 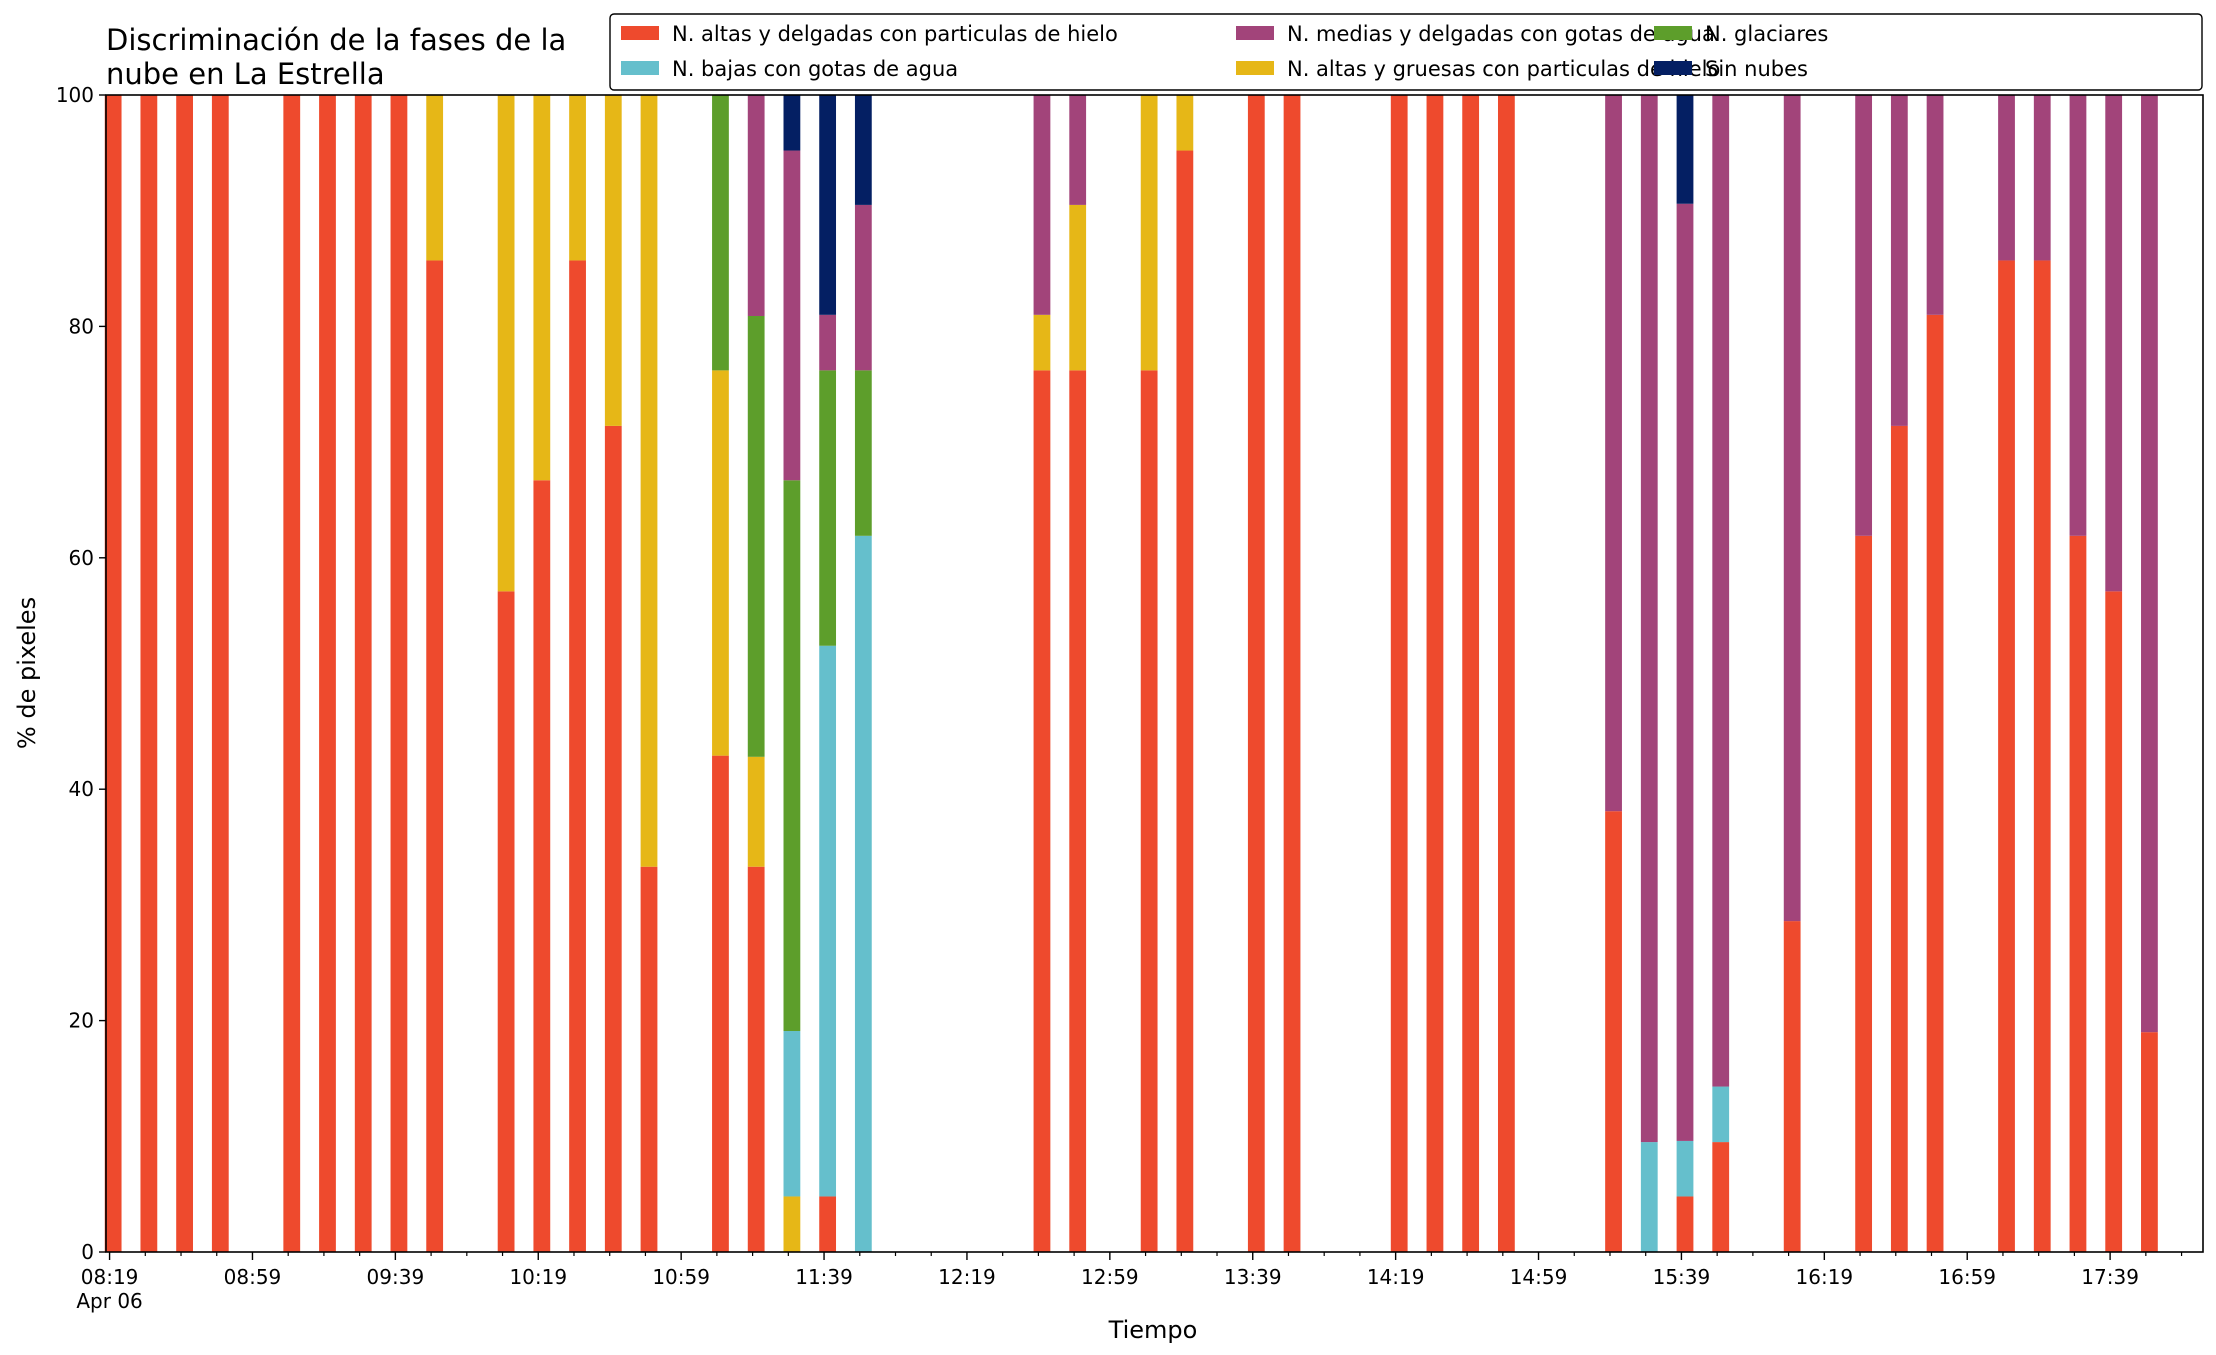 What do you see at coordinates (1396, 1277) in the screenshot?
I see `x-tick-label: 14:19` at bounding box center [1396, 1277].